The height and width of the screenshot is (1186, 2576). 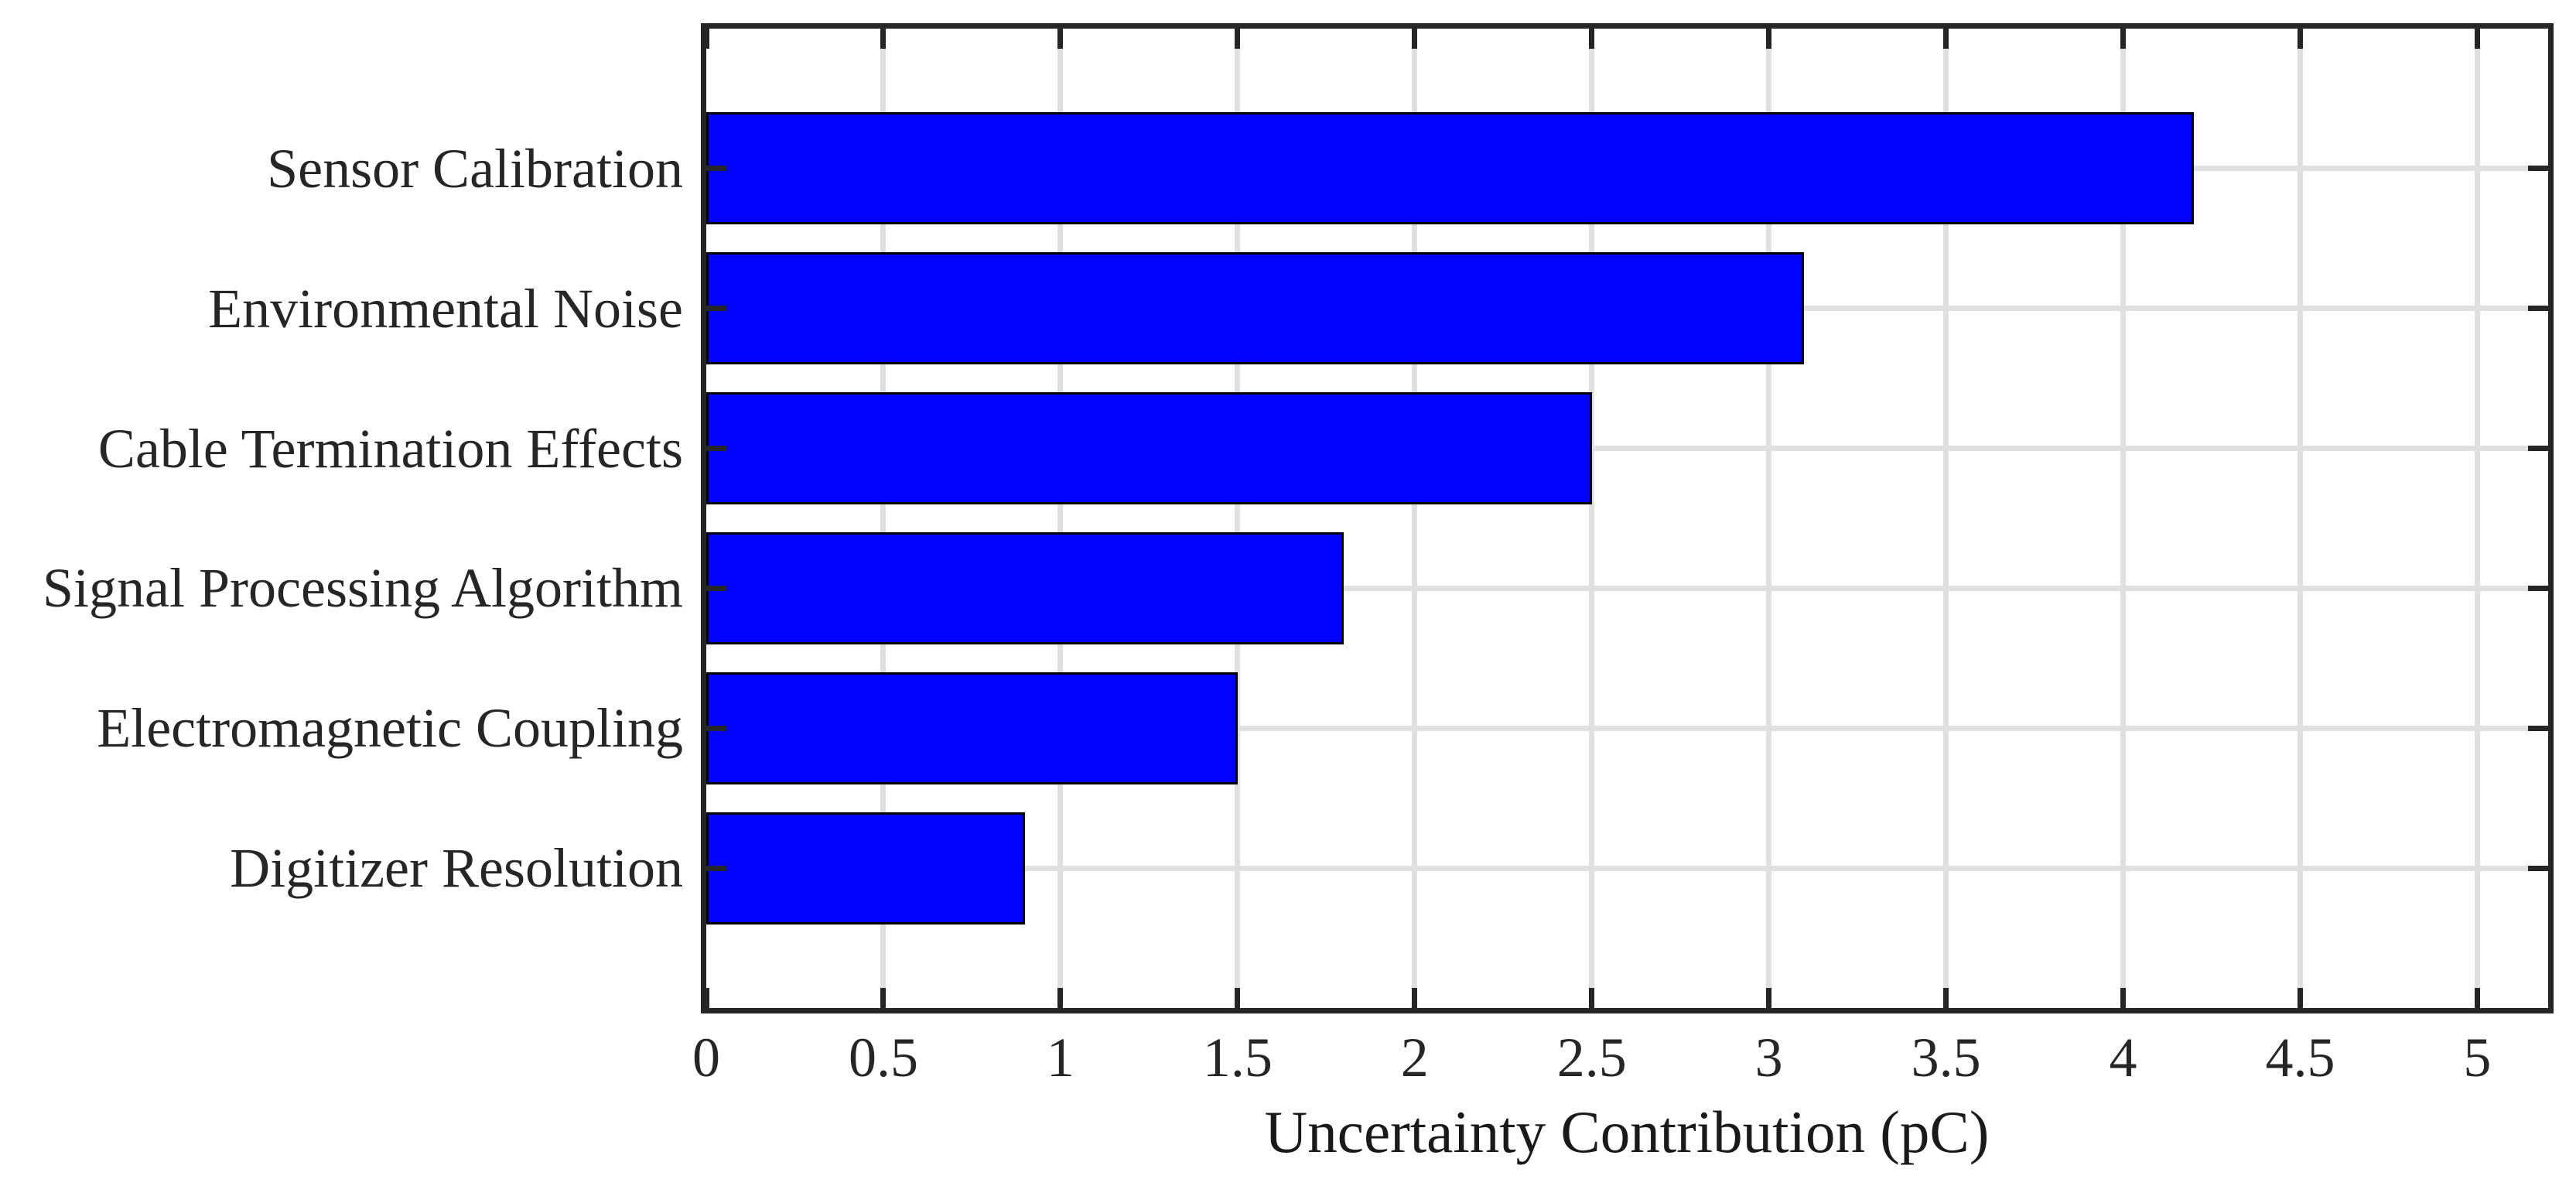 What do you see at coordinates (2538, 588) in the screenshot?
I see `tick-y-right-signal-processing-algorithm` at bounding box center [2538, 588].